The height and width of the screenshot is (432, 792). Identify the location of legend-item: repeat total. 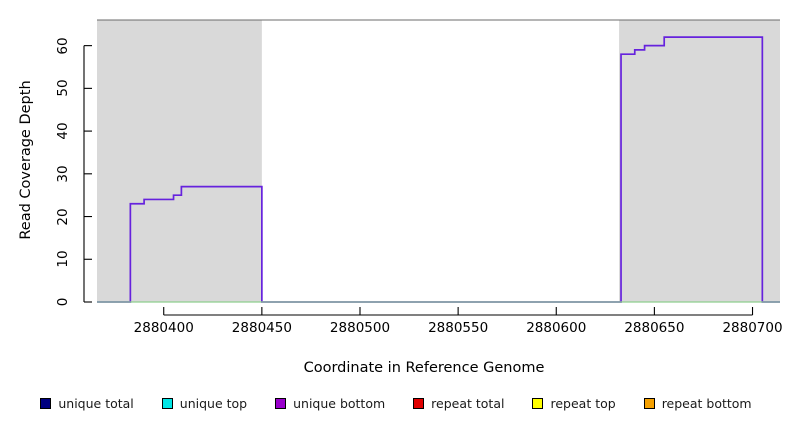
(458, 403).